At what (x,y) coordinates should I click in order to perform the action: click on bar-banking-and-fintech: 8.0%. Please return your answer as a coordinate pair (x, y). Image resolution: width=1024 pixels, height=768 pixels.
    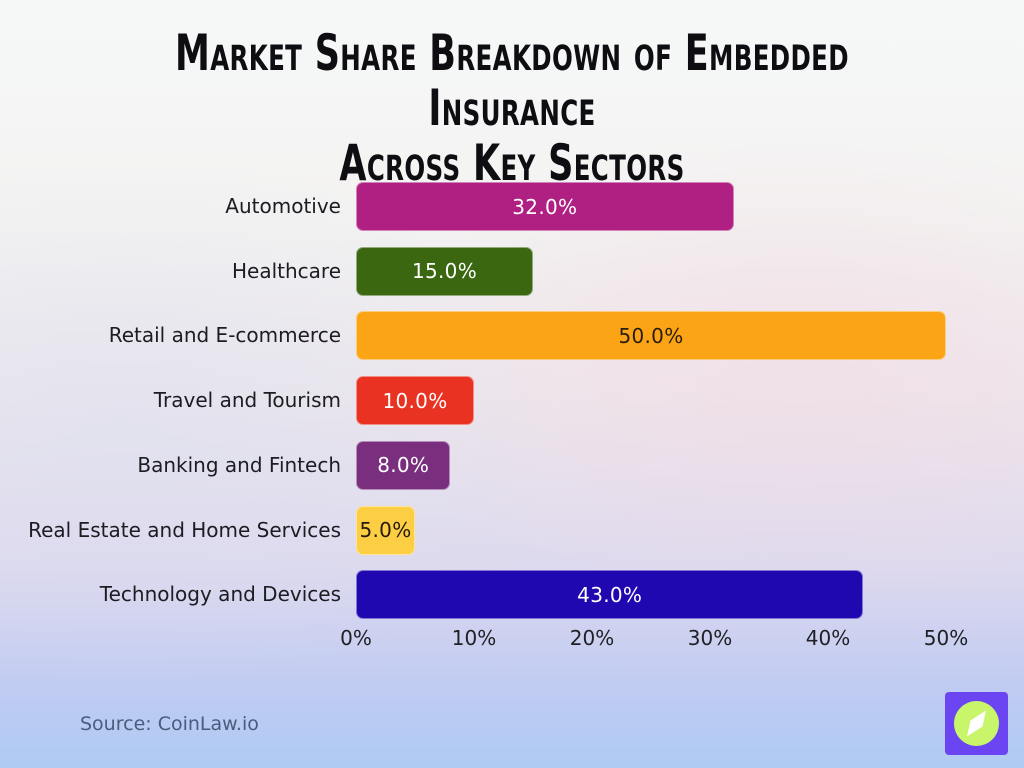
    Looking at the image, I should click on (403, 465).